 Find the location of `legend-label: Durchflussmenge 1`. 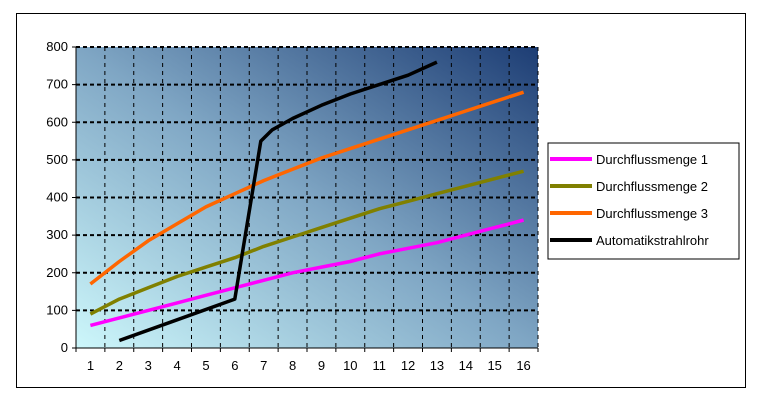

legend-label: Durchflussmenge 1 is located at coordinates (652, 159).